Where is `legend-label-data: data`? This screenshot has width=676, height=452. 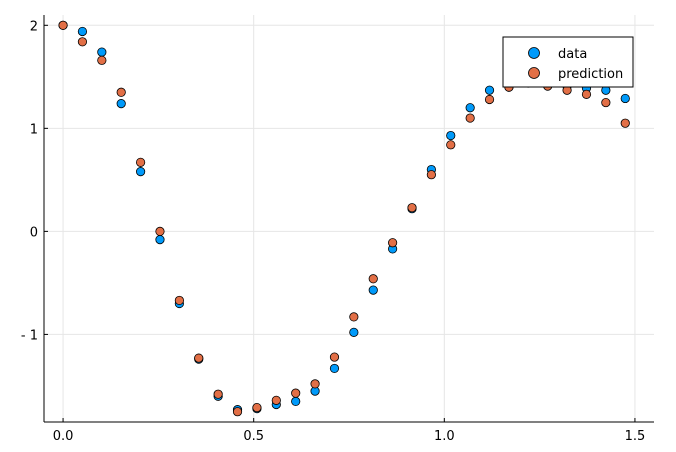
legend-label-data: data is located at coordinates (572, 54).